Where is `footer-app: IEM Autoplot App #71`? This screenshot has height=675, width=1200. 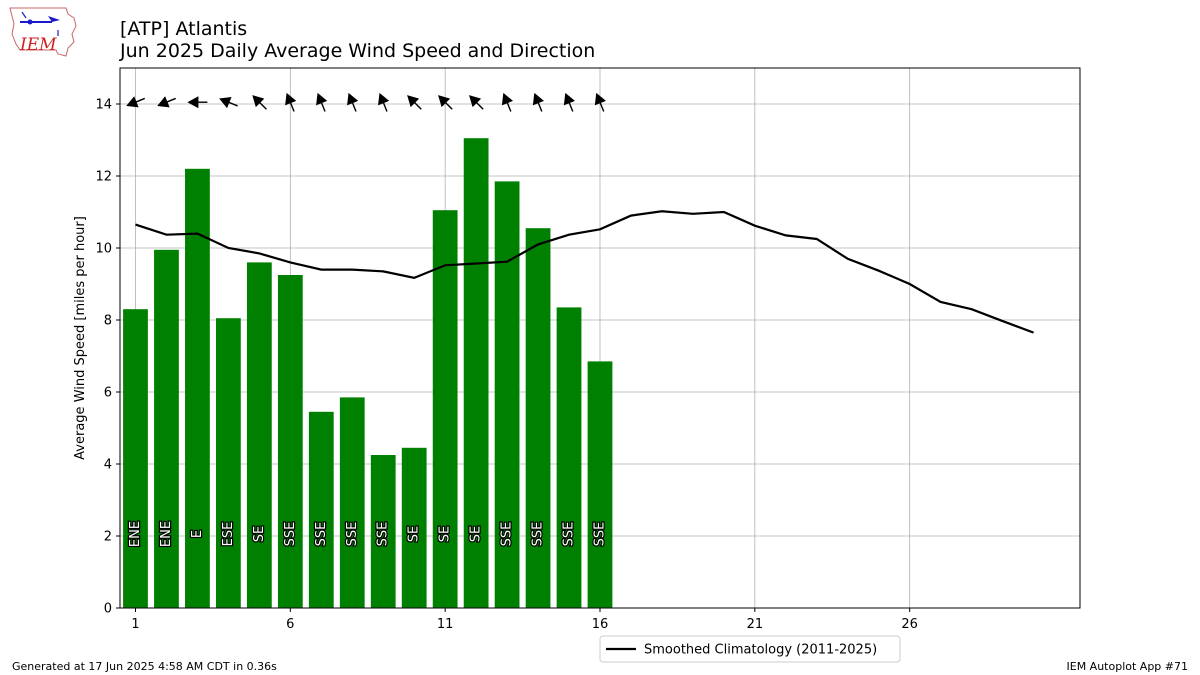
footer-app: IEM Autoplot App #71 is located at coordinates (1127, 666).